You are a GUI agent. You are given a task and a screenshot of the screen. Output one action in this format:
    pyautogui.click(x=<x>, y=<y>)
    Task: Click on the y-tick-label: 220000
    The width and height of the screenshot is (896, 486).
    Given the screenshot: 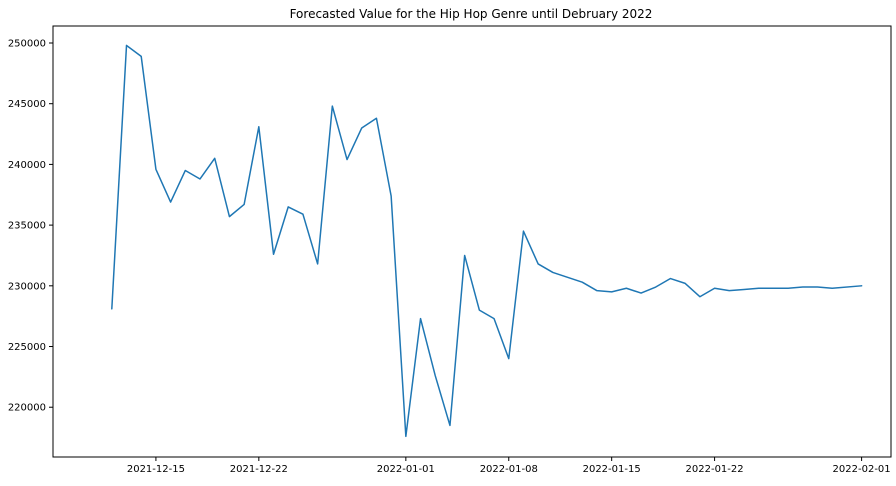 What is the action you would take?
    pyautogui.click(x=27, y=408)
    